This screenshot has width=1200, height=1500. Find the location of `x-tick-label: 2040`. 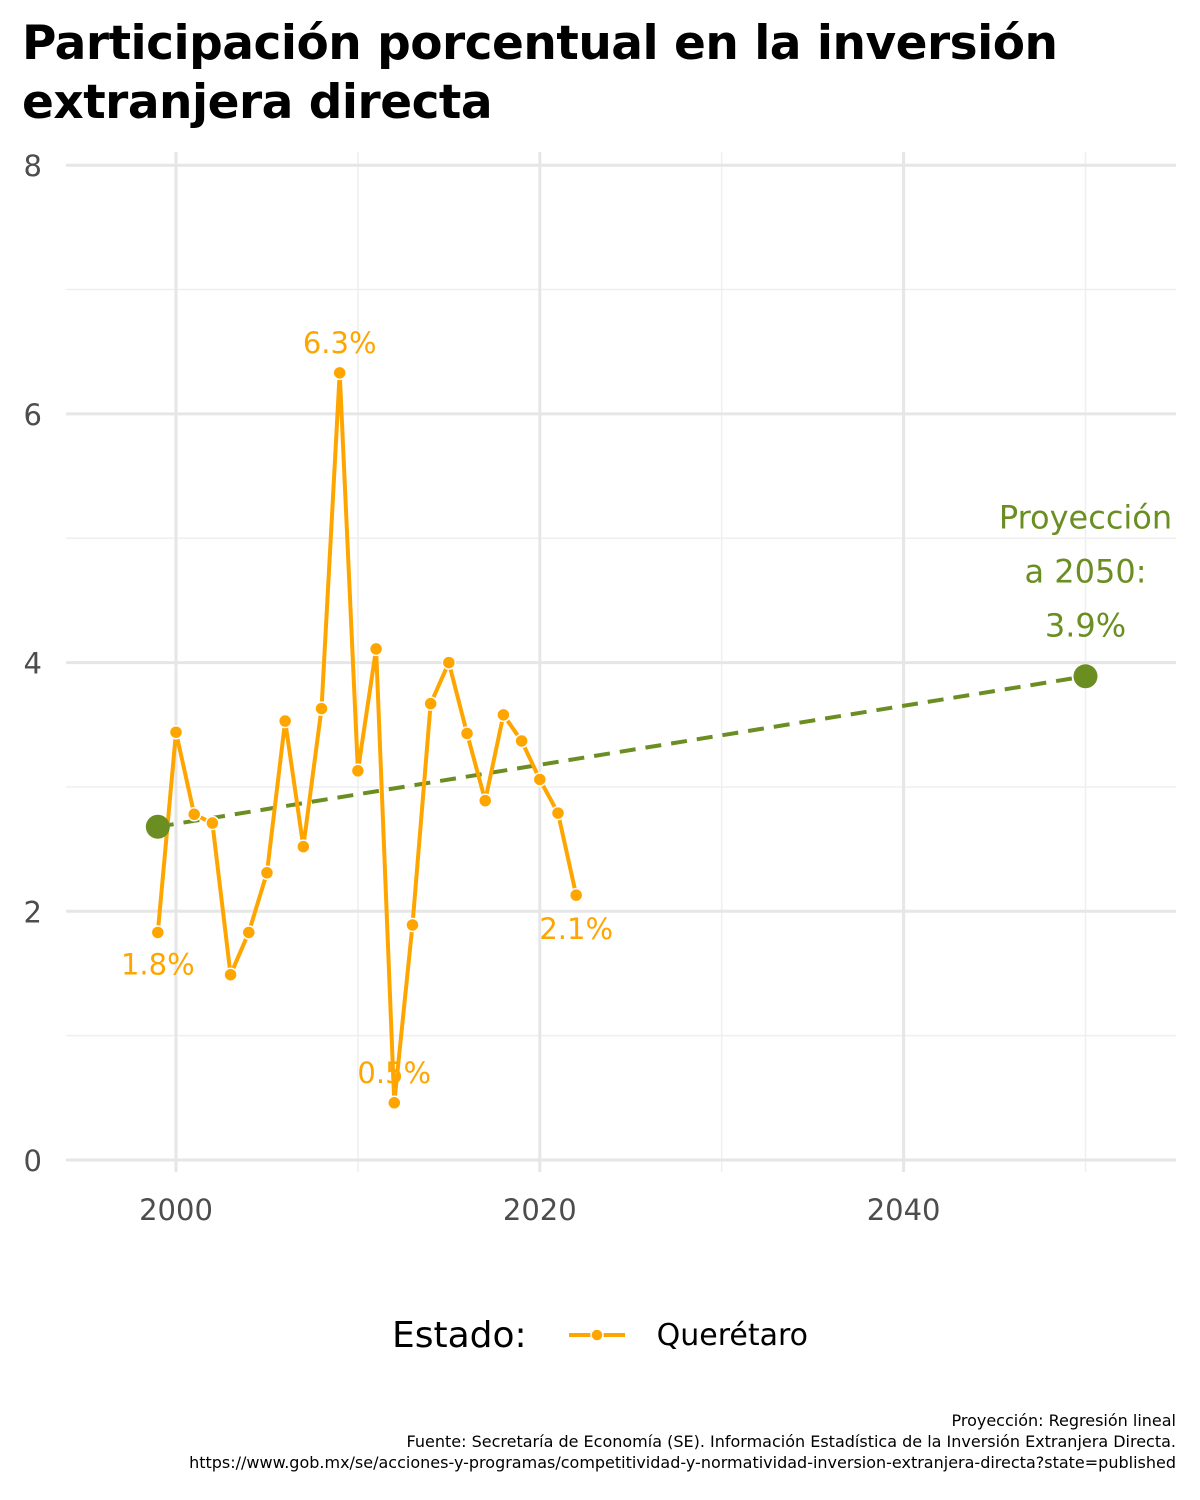

x-tick-label: 2040 is located at coordinates (904, 1210).